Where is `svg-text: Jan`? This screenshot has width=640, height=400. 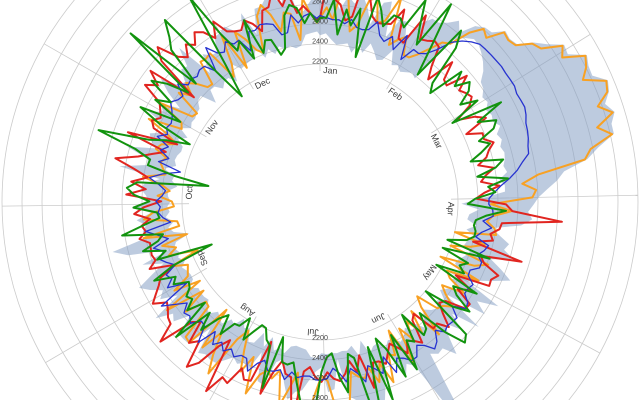
svg-text: Jan is located at coordinates (330, 70).